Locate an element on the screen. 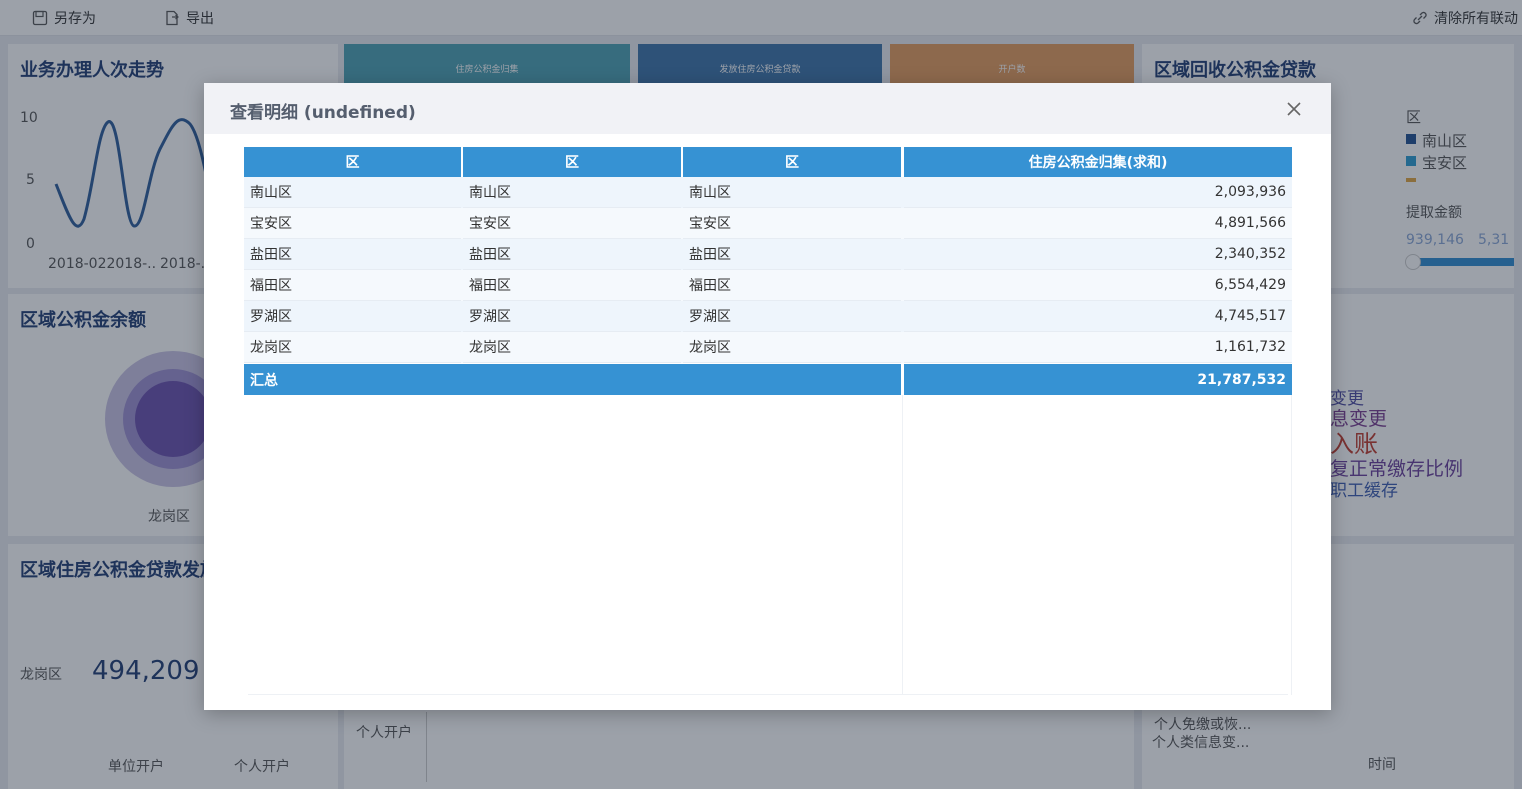  trend-ytick: 10 is located at coordinates (29, 118).